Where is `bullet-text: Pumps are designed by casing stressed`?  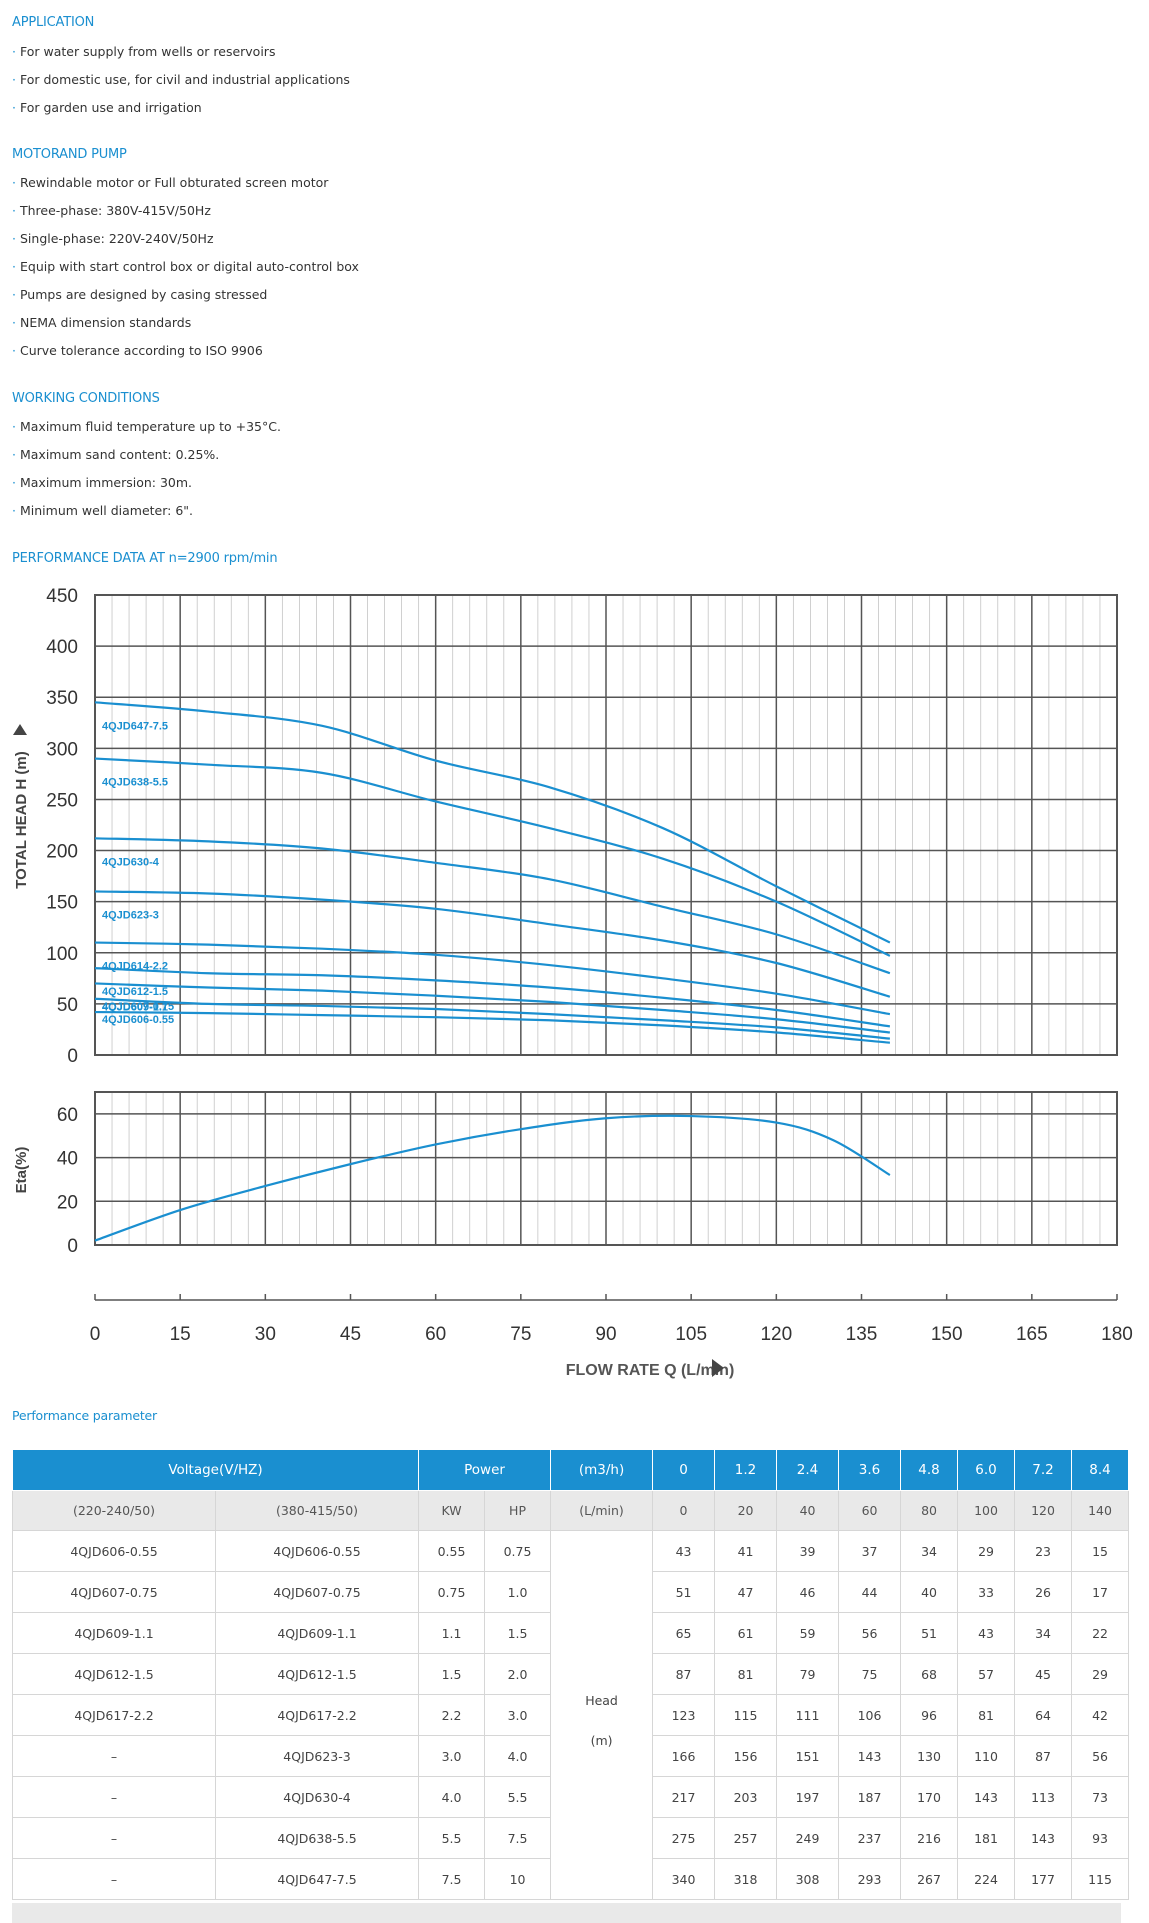
bullet-text: Pumps are designed by casing stressed is located at coordinates (143, 294).